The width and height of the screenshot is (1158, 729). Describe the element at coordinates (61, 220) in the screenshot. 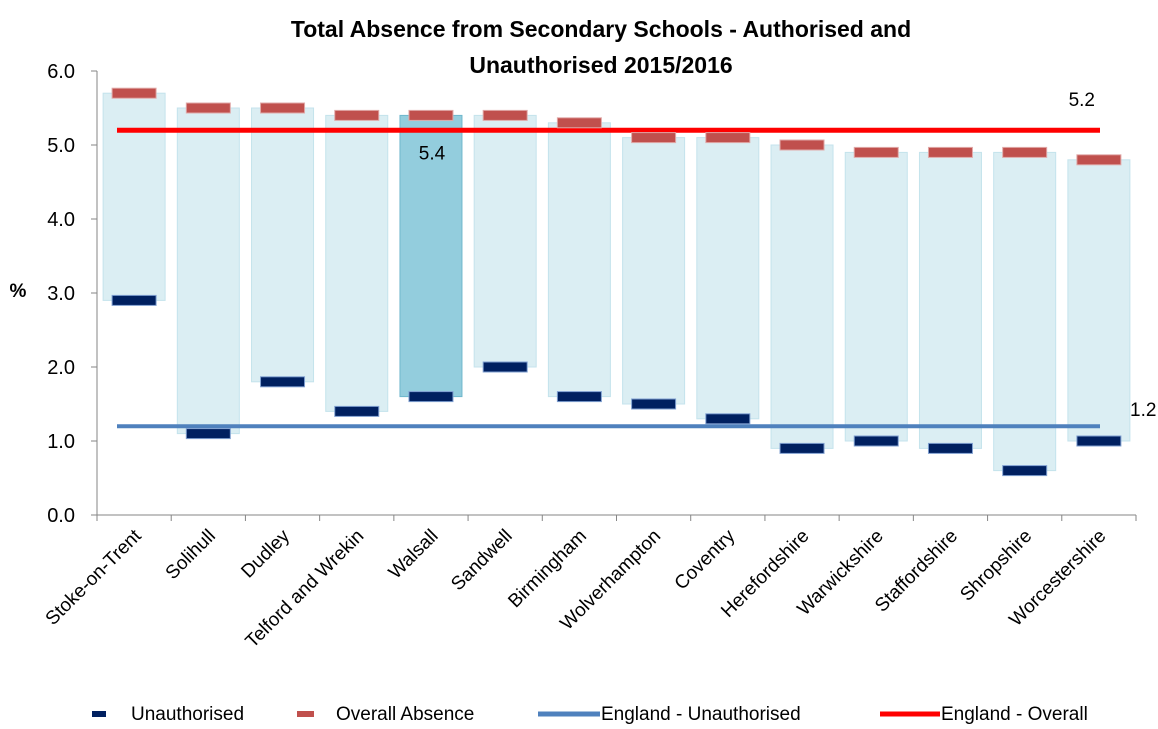

I see `y-tick-label: 4.0` at that location.